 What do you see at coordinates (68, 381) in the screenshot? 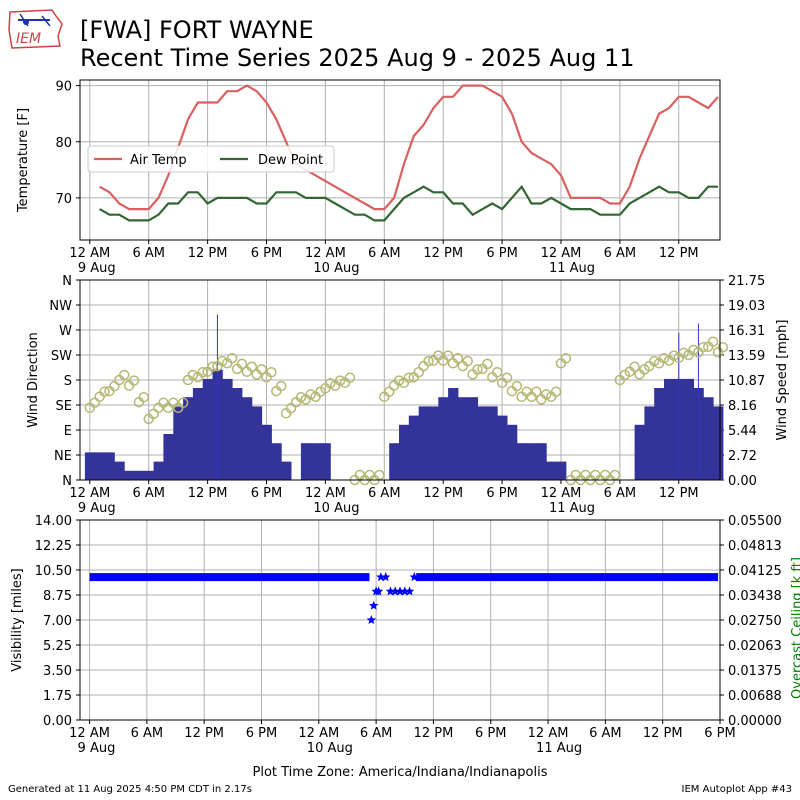
I see `y-tick-label: S` at bounding box center [68, 381].